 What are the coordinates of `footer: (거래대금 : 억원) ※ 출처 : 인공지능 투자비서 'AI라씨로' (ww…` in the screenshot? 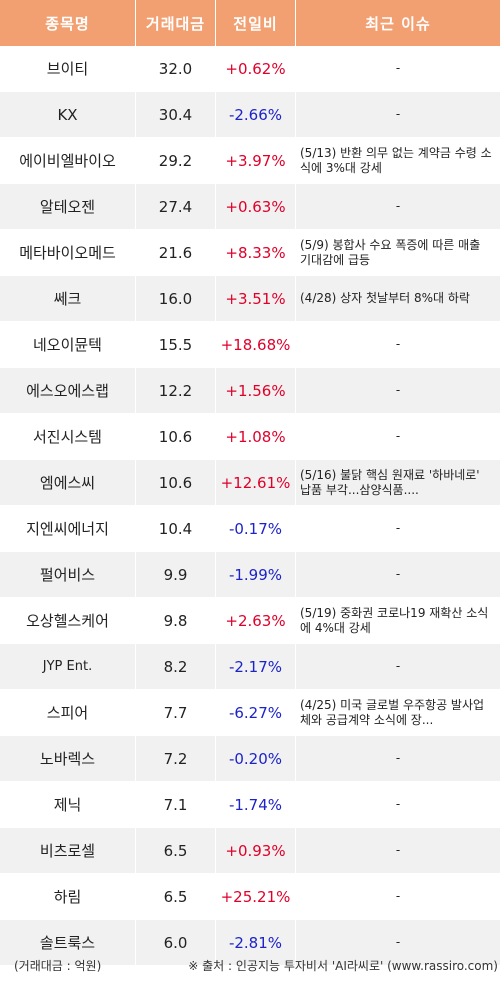 It's located at (250, 965).